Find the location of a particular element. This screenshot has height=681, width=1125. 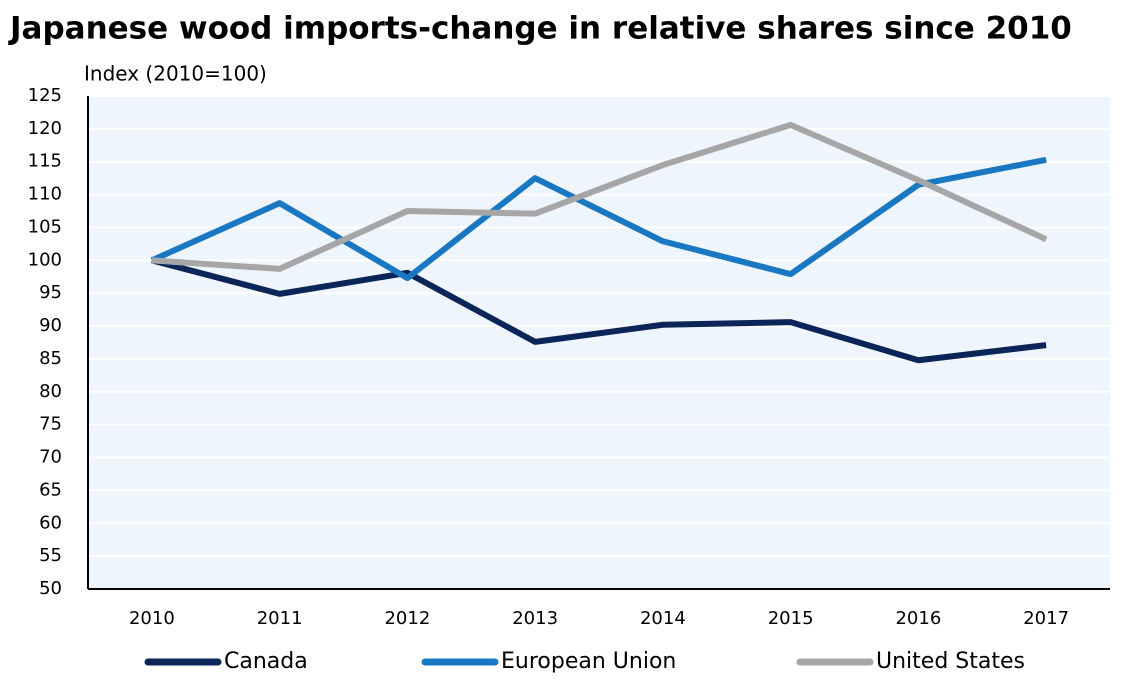

y-tick-label: 110 is located at coordinates (45, 194).